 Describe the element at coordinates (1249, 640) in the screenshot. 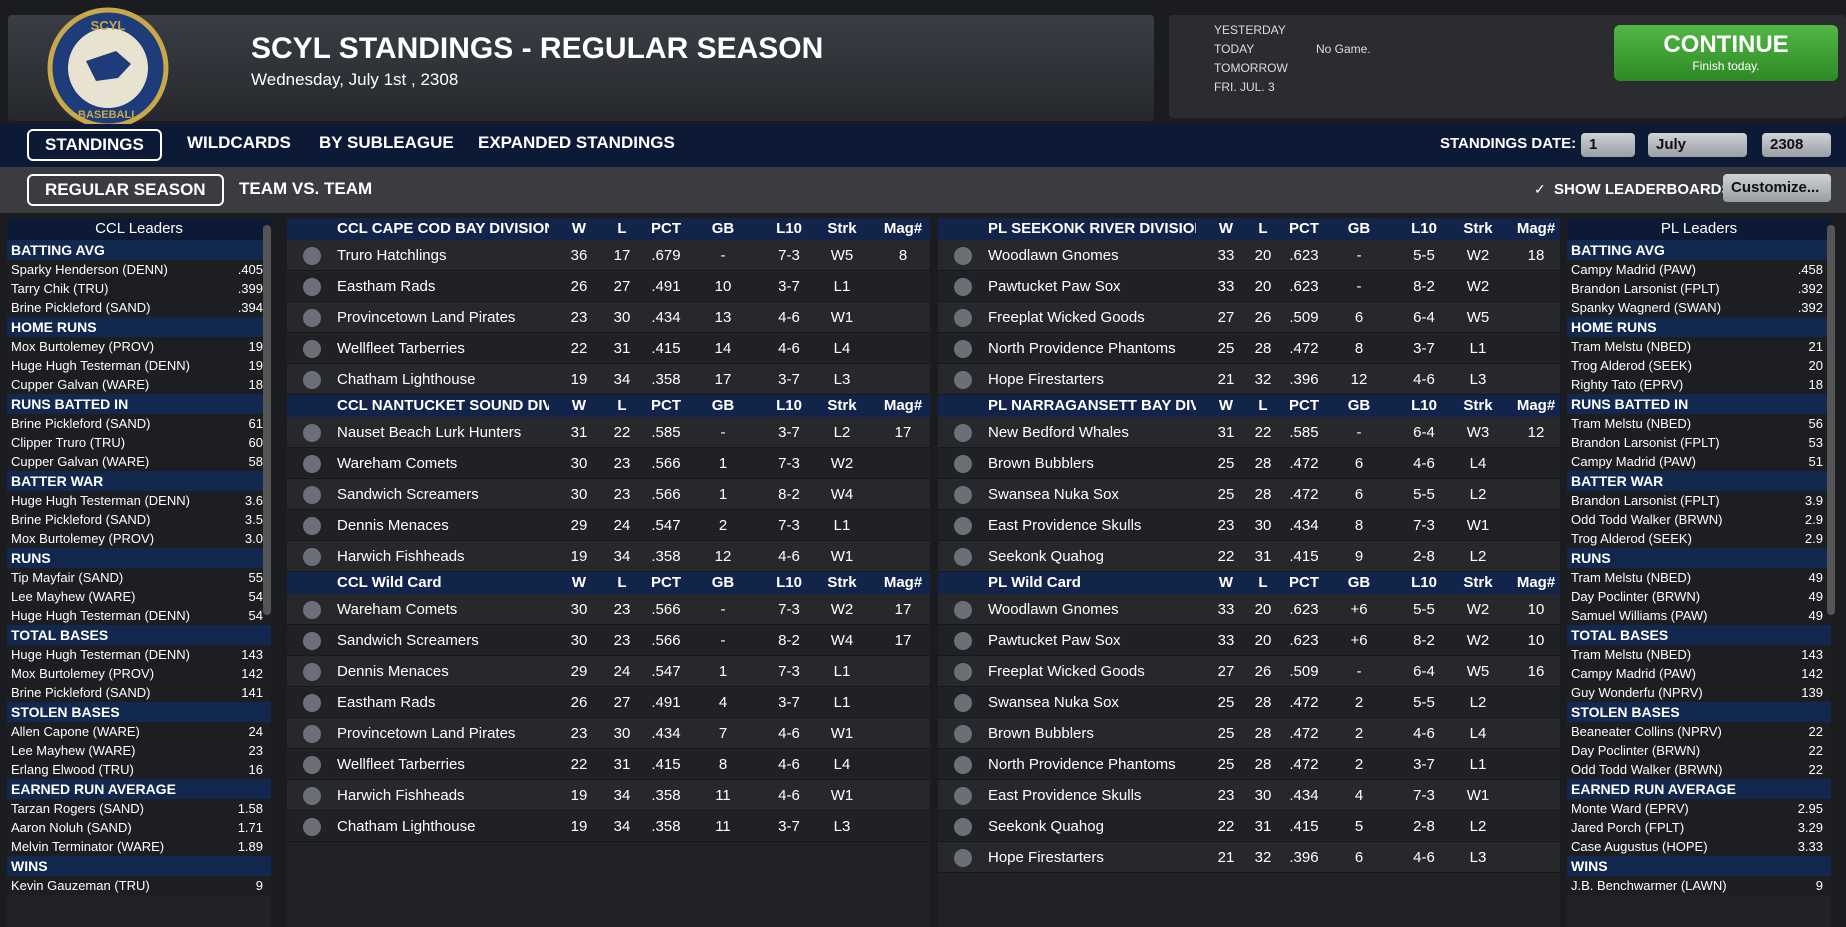

I see `team-row: Pawtucket Paw Sox 33 20 .623 +6 8-2 W2 10` at that location.